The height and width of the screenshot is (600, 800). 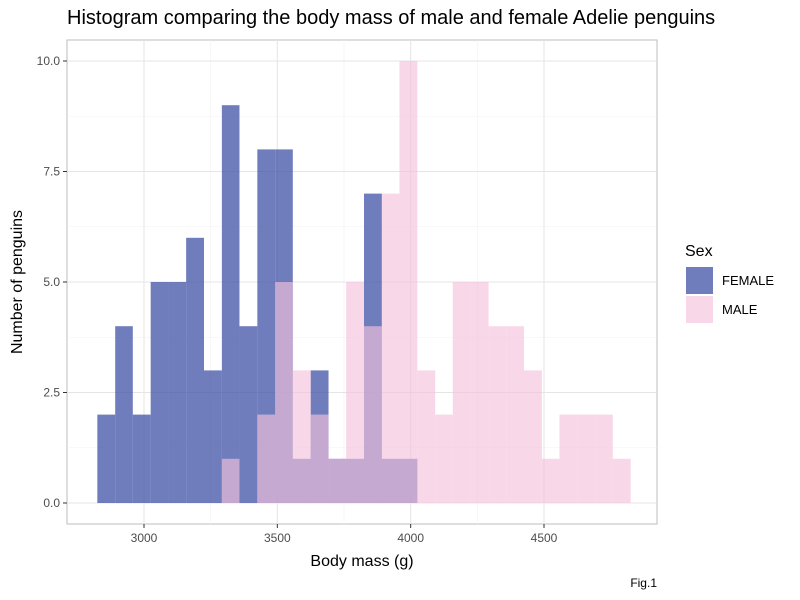 I want to click on x-tick-label: 3500, so click(x=277, y=538).